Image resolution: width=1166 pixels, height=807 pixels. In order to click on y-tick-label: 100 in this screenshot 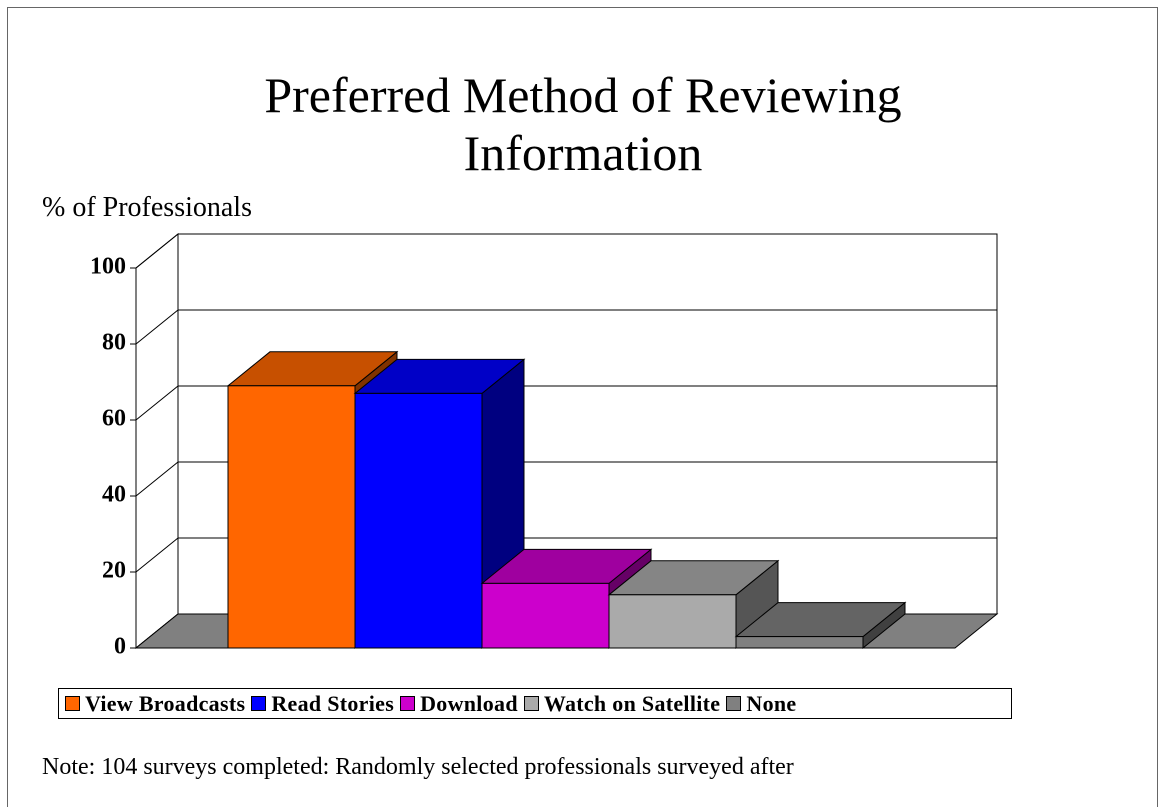, I will do `click(108, 267)`.